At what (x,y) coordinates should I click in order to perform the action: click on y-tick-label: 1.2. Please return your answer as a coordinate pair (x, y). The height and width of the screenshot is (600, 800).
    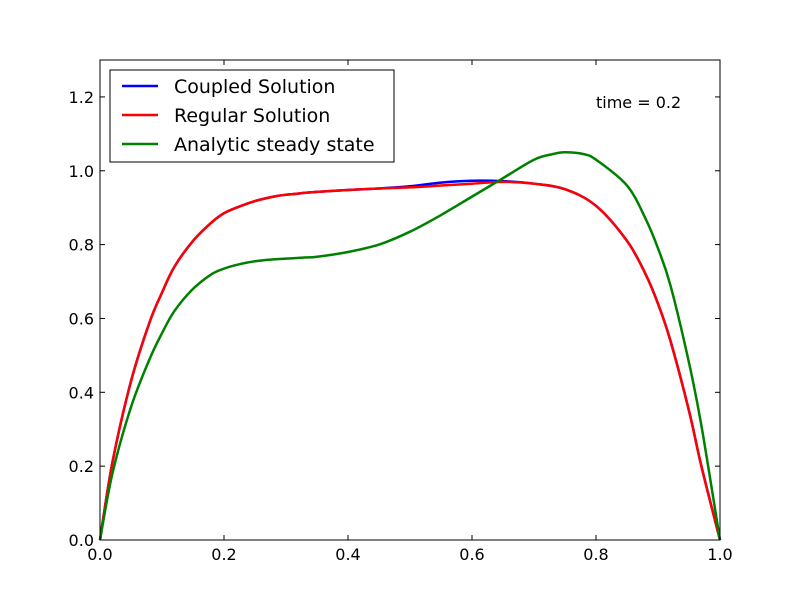
    Looking at the image, I should click on (81, 97).